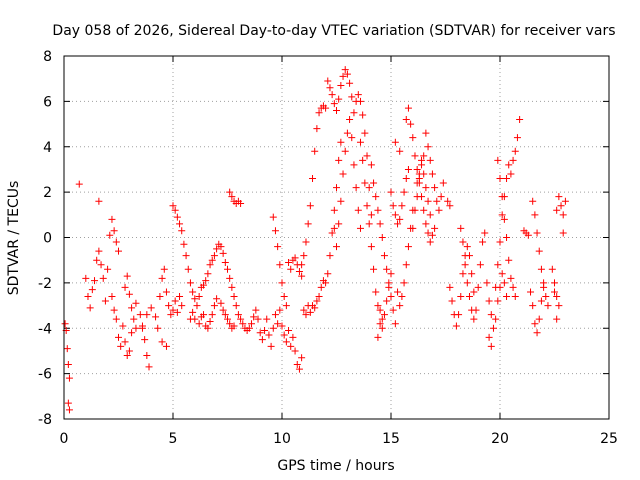 Image resolution: width=640 pixels, height=480 pixels. What do you see at coordinates (282, 439) in the screenshot?
I see `x-tick-label: 10` at bounding box center [282, 439].